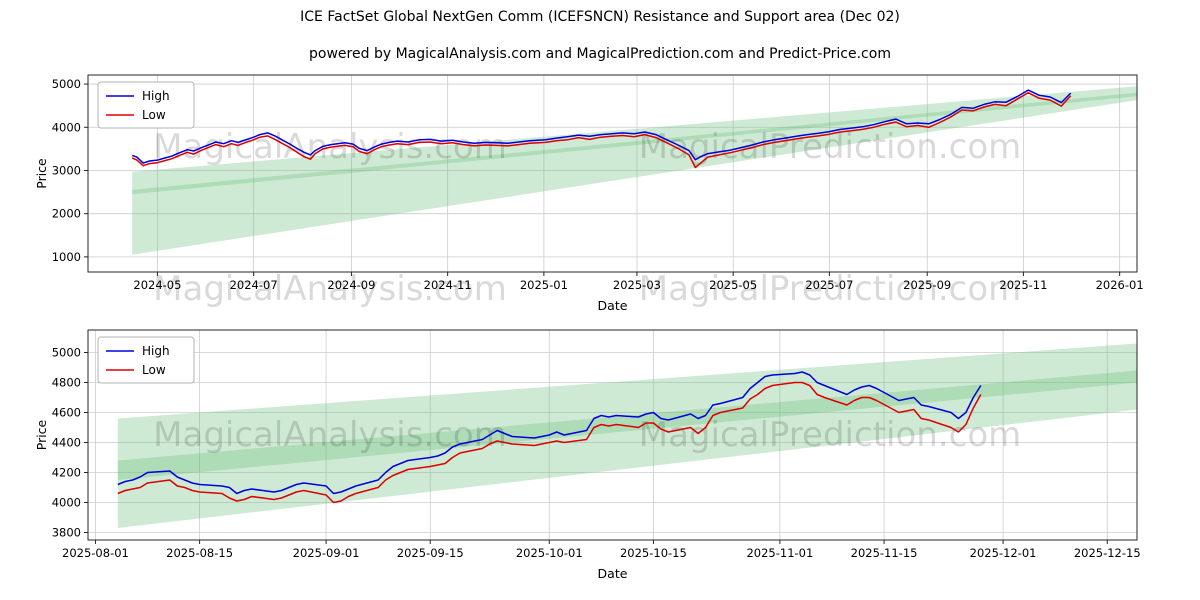  I want to click on x-tick-label: 2025-09-15, so click(430, 553).